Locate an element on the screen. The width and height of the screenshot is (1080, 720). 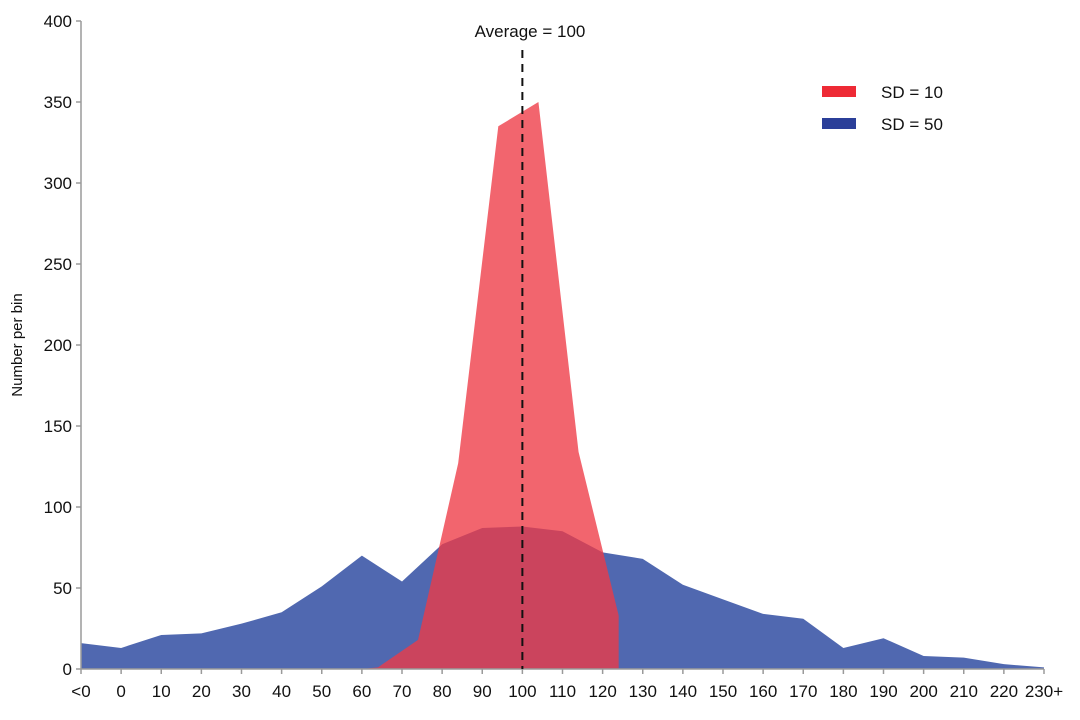
x-tick-label: 100 is located at coordinates (522, 691).